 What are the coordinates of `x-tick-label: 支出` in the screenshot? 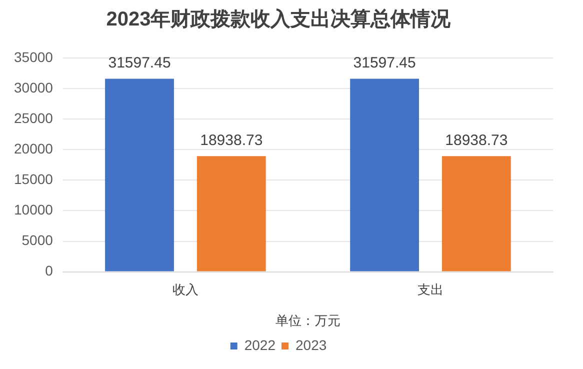 It's located at (430, 290).